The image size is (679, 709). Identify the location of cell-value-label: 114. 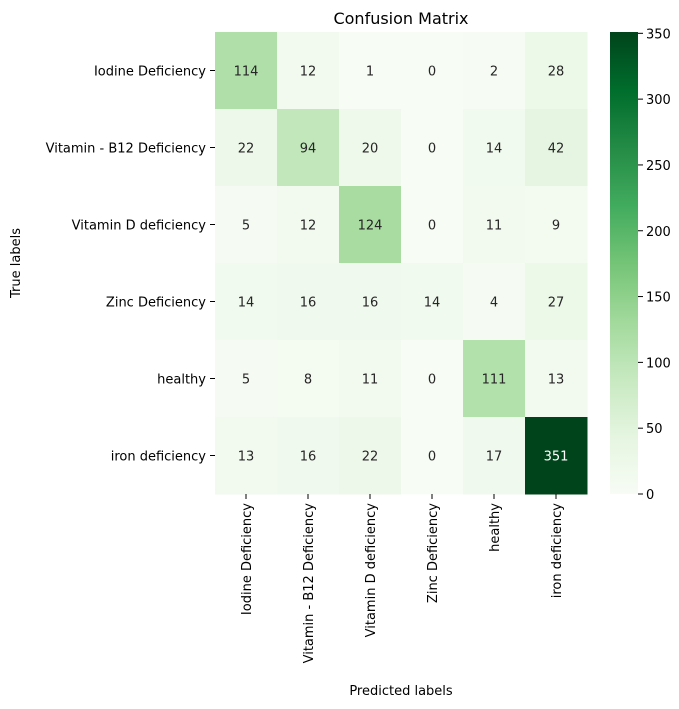
(246, 72).